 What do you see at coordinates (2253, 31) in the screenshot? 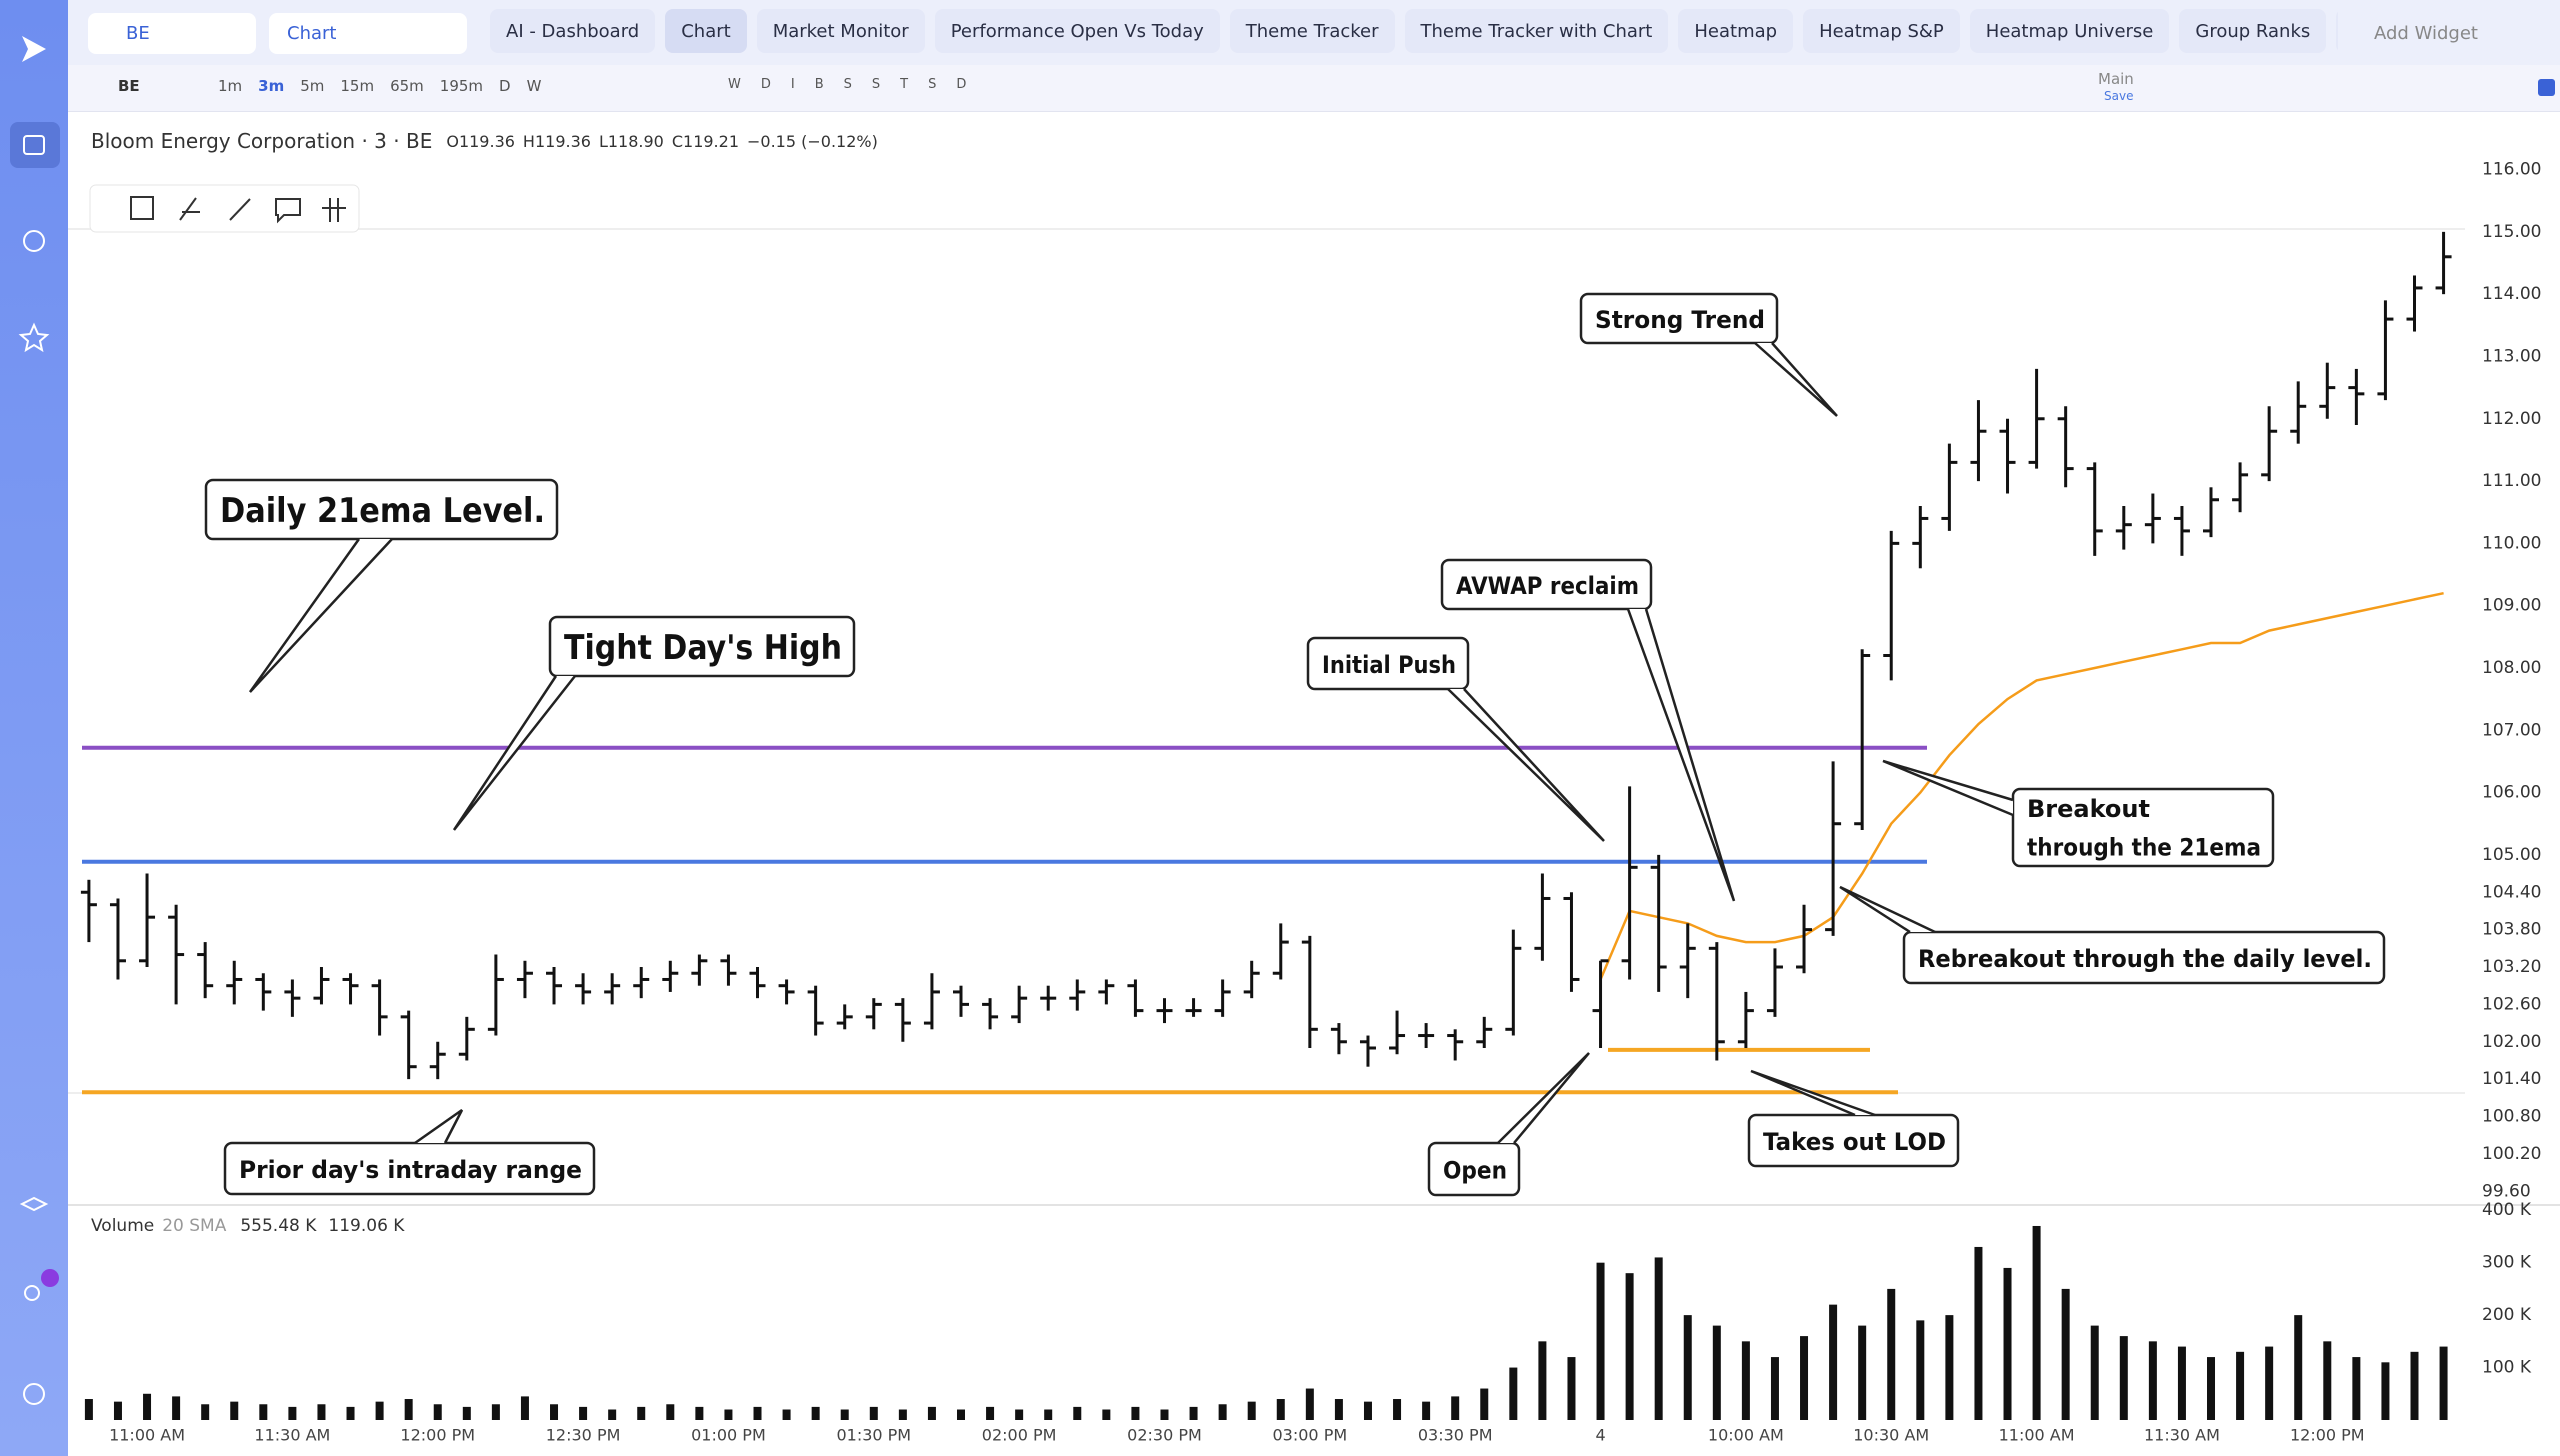
I see `tab: Group Ranks` at bounding box center [2253, 31].